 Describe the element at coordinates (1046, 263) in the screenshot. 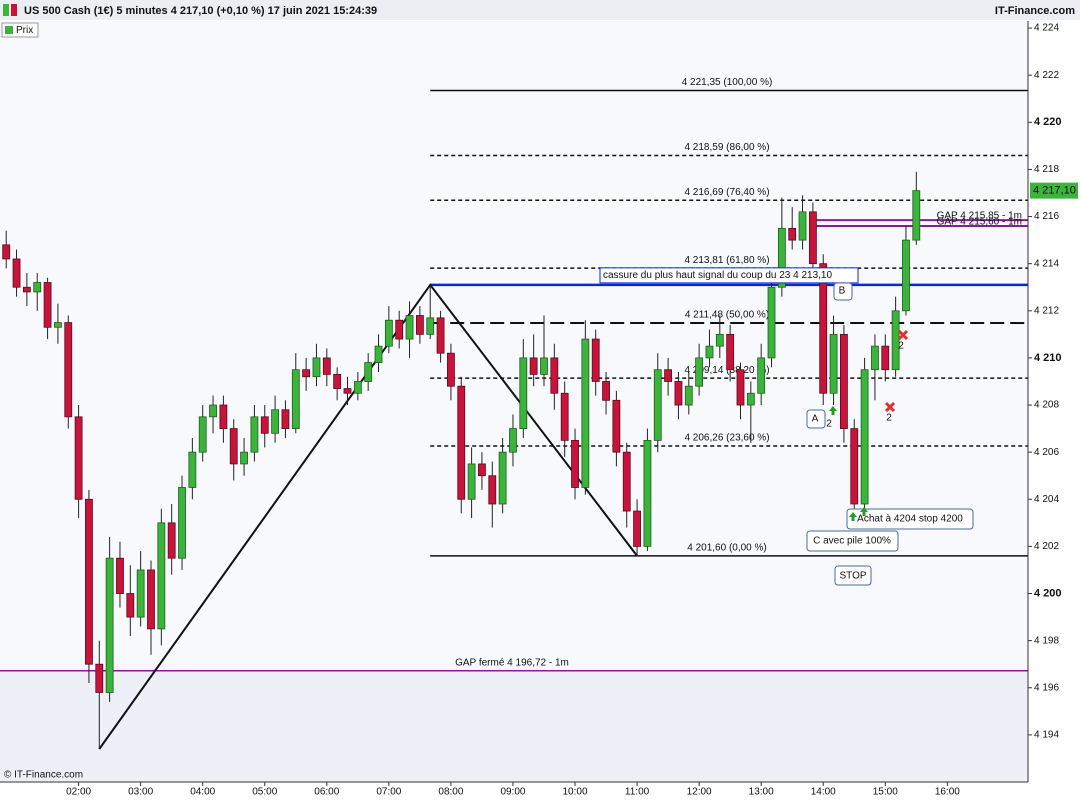

I see `y-tick-label: 4 214` at that location.